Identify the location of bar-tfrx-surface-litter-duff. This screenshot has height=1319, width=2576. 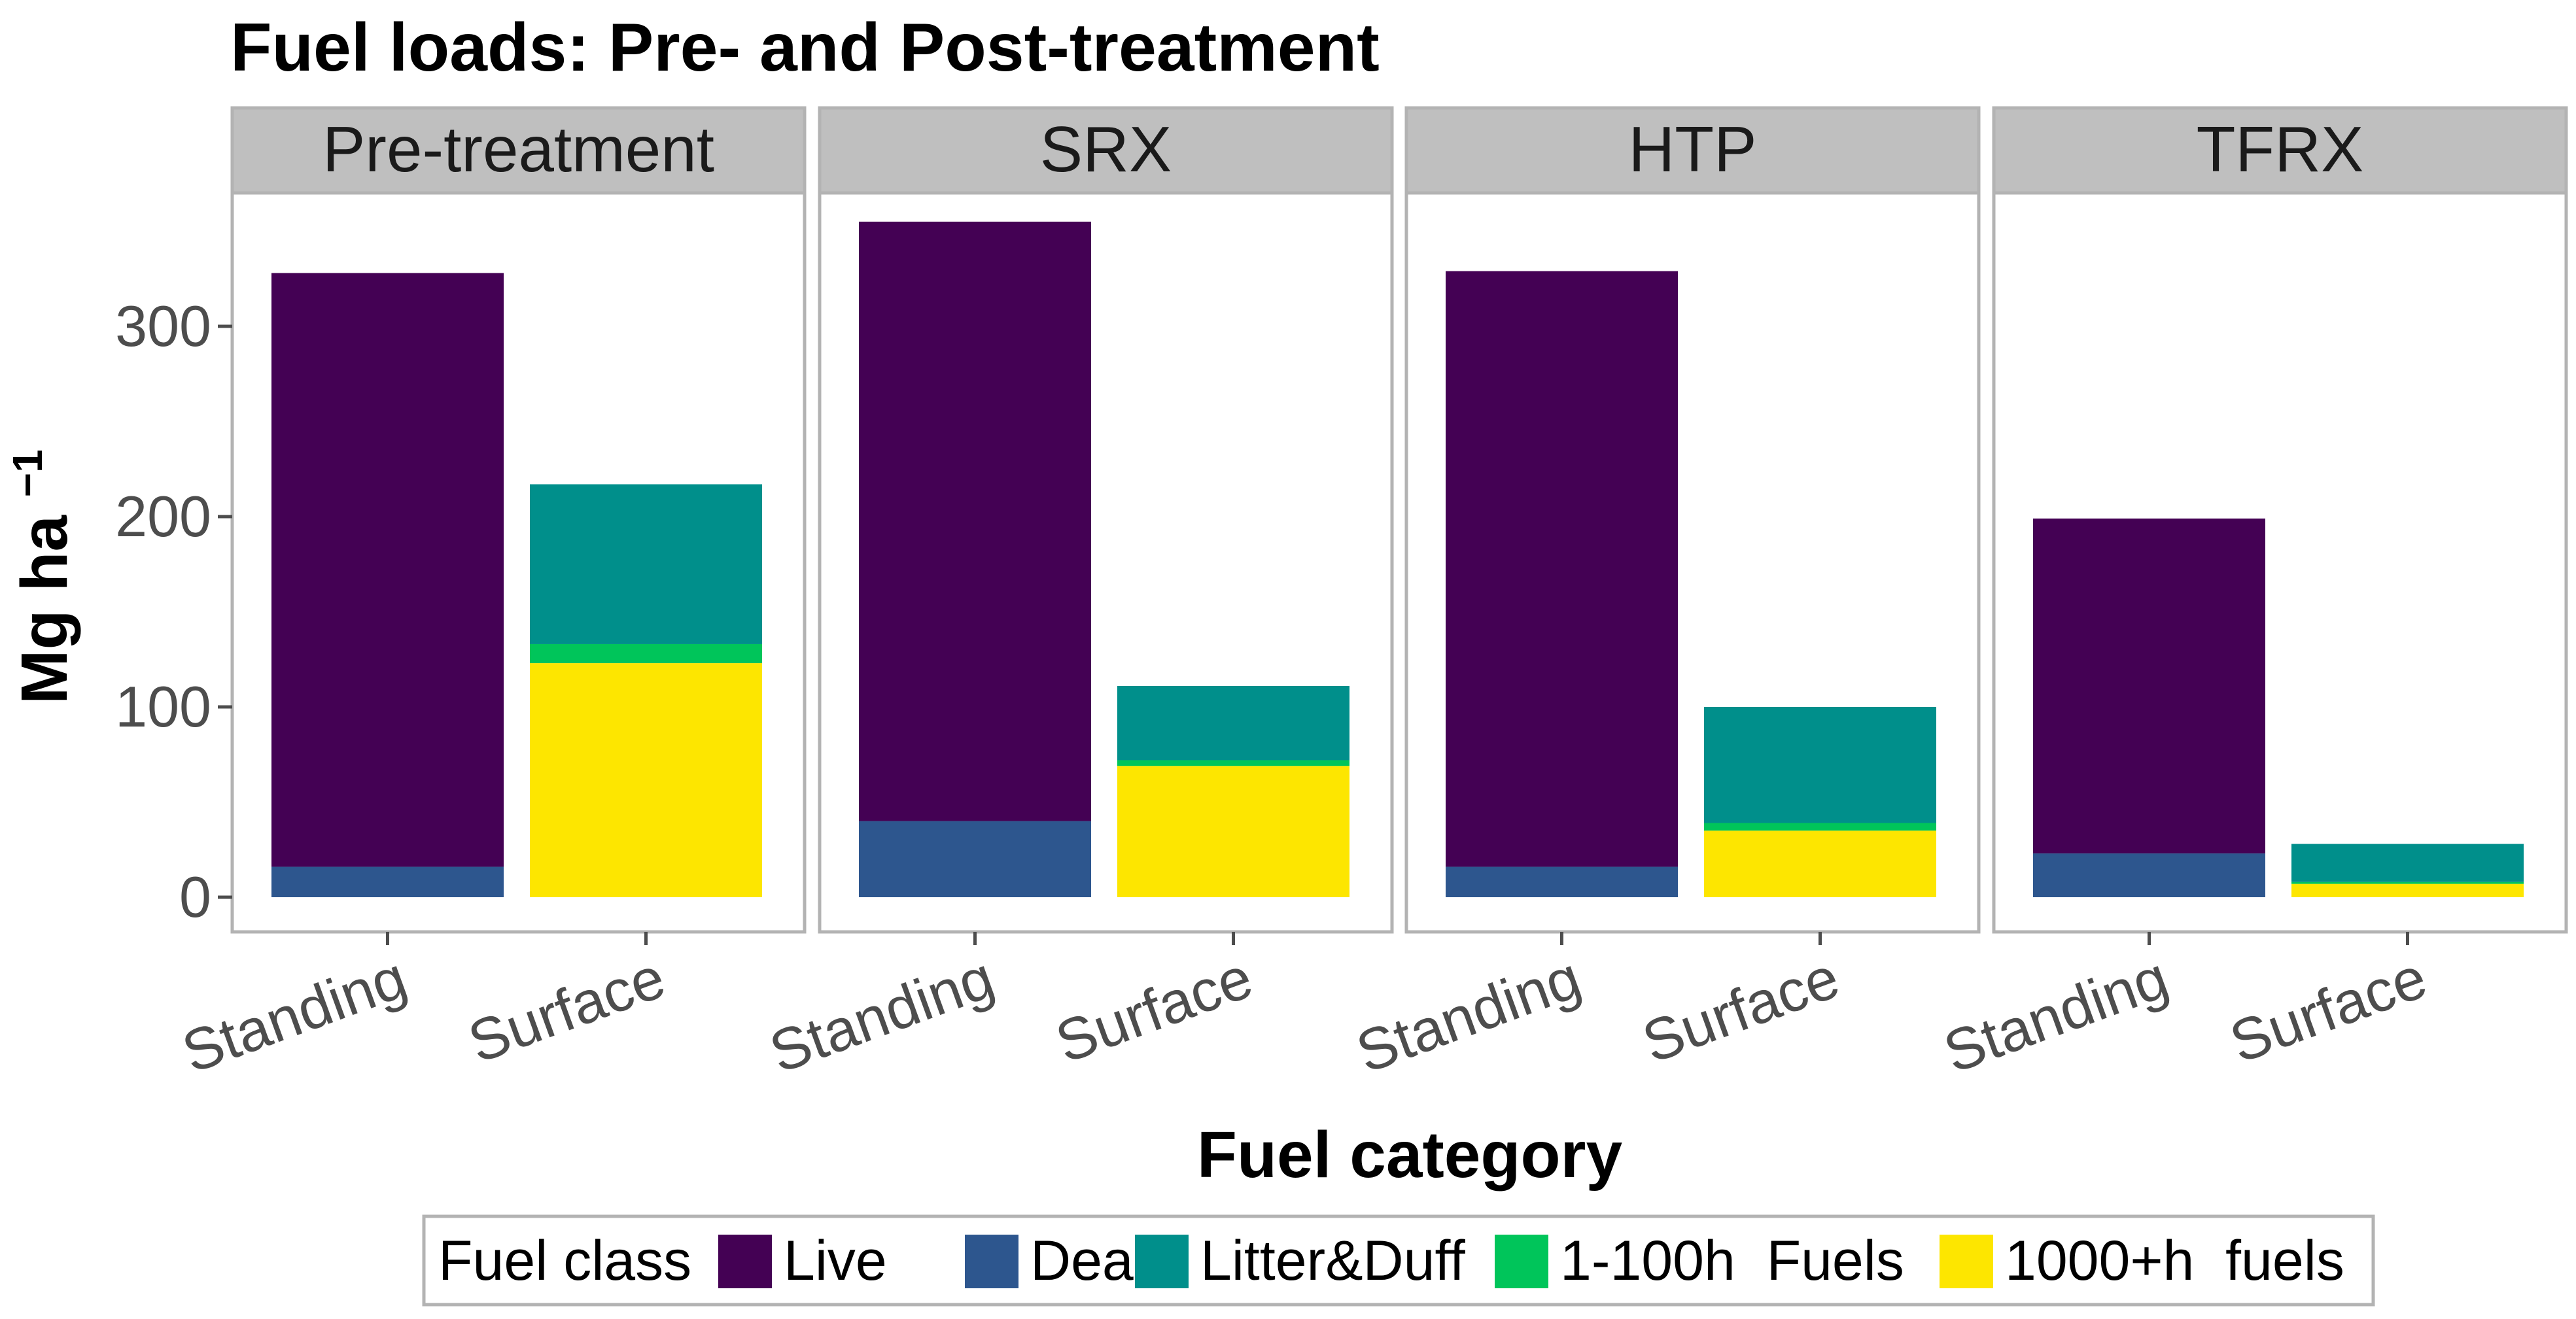
(2407, 863).